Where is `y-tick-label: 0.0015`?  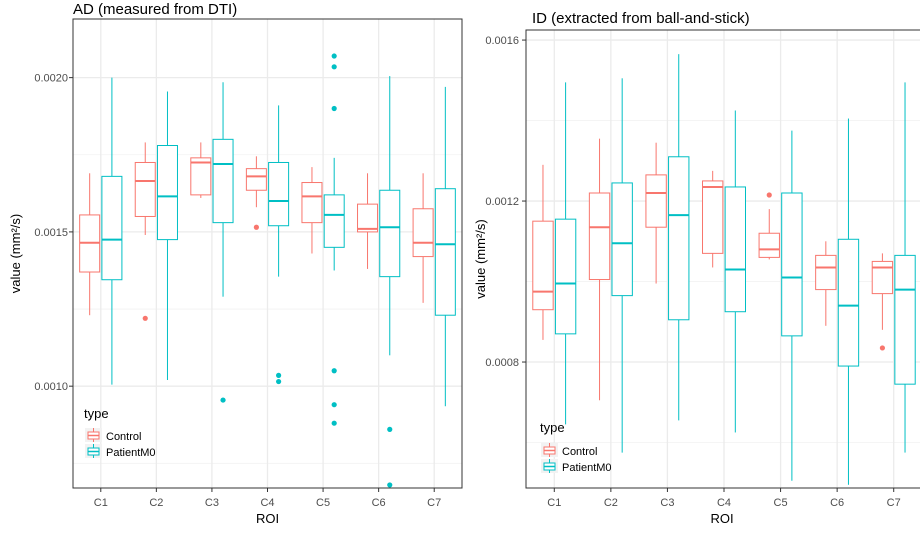 y-tick-label: 0.0015 is located at coordinates (51, 233).